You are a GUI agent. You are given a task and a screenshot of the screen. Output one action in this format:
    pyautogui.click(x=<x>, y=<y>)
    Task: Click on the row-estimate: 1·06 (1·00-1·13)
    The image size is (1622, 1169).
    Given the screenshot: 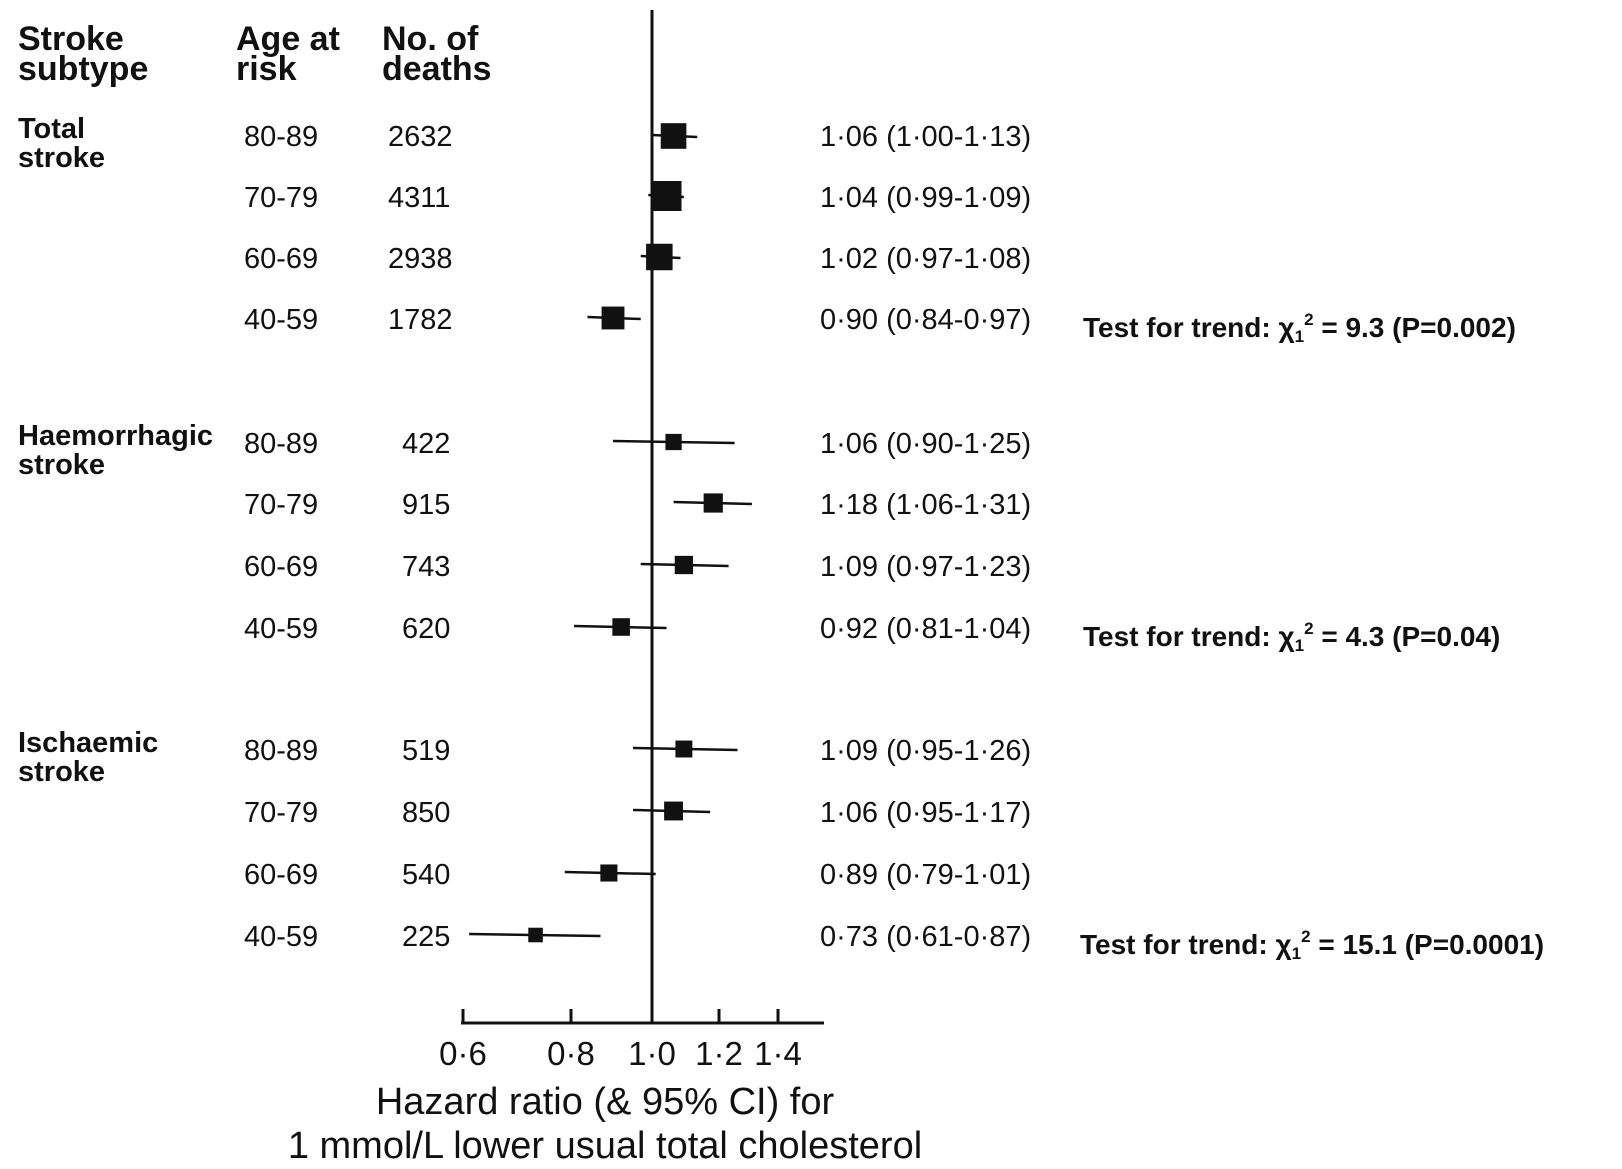 What is the action you would take?
    pyautogui.click(x=926, y=137)
    